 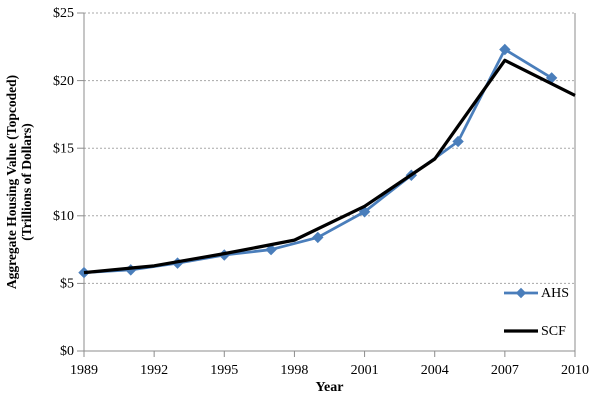 What do you see at coordinates (84, 370) in the screenshot?
I see `x-tick-label: 1989` at bounding box center [84, 370].